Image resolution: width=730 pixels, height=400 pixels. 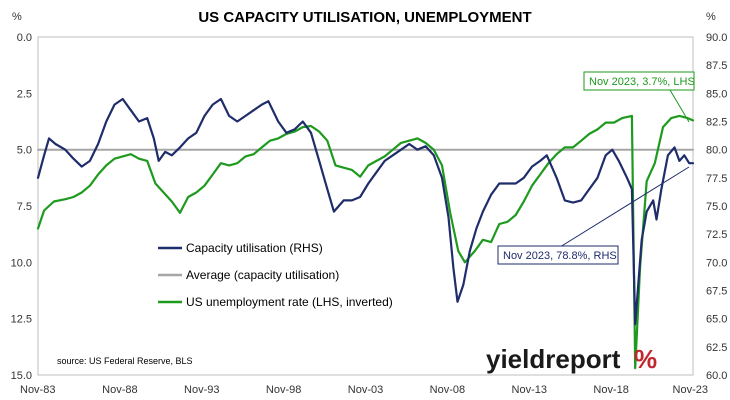 I want to click on right-tick-label: 80.0, so click(x=716, y=151).